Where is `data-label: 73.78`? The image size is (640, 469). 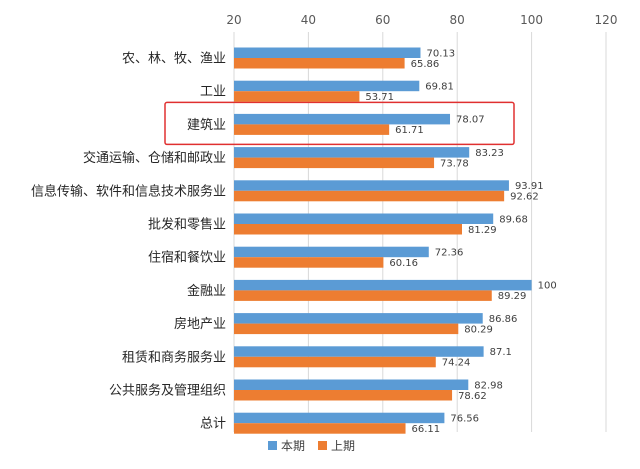 data-label: 73.78 is located at coordinates (454, 163).